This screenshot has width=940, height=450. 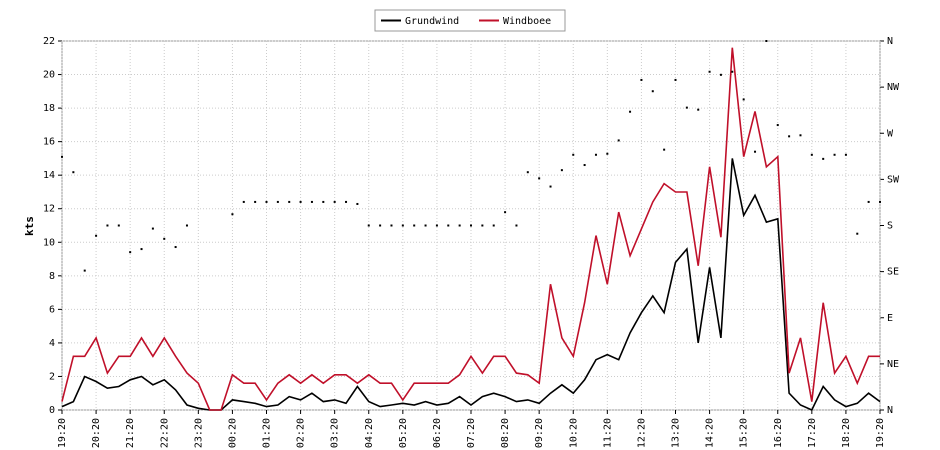 What do you see at coordinates (778, 433) in the screenshot?
I see `x-tick-label: 16:20` at bounding box center [778, 433].